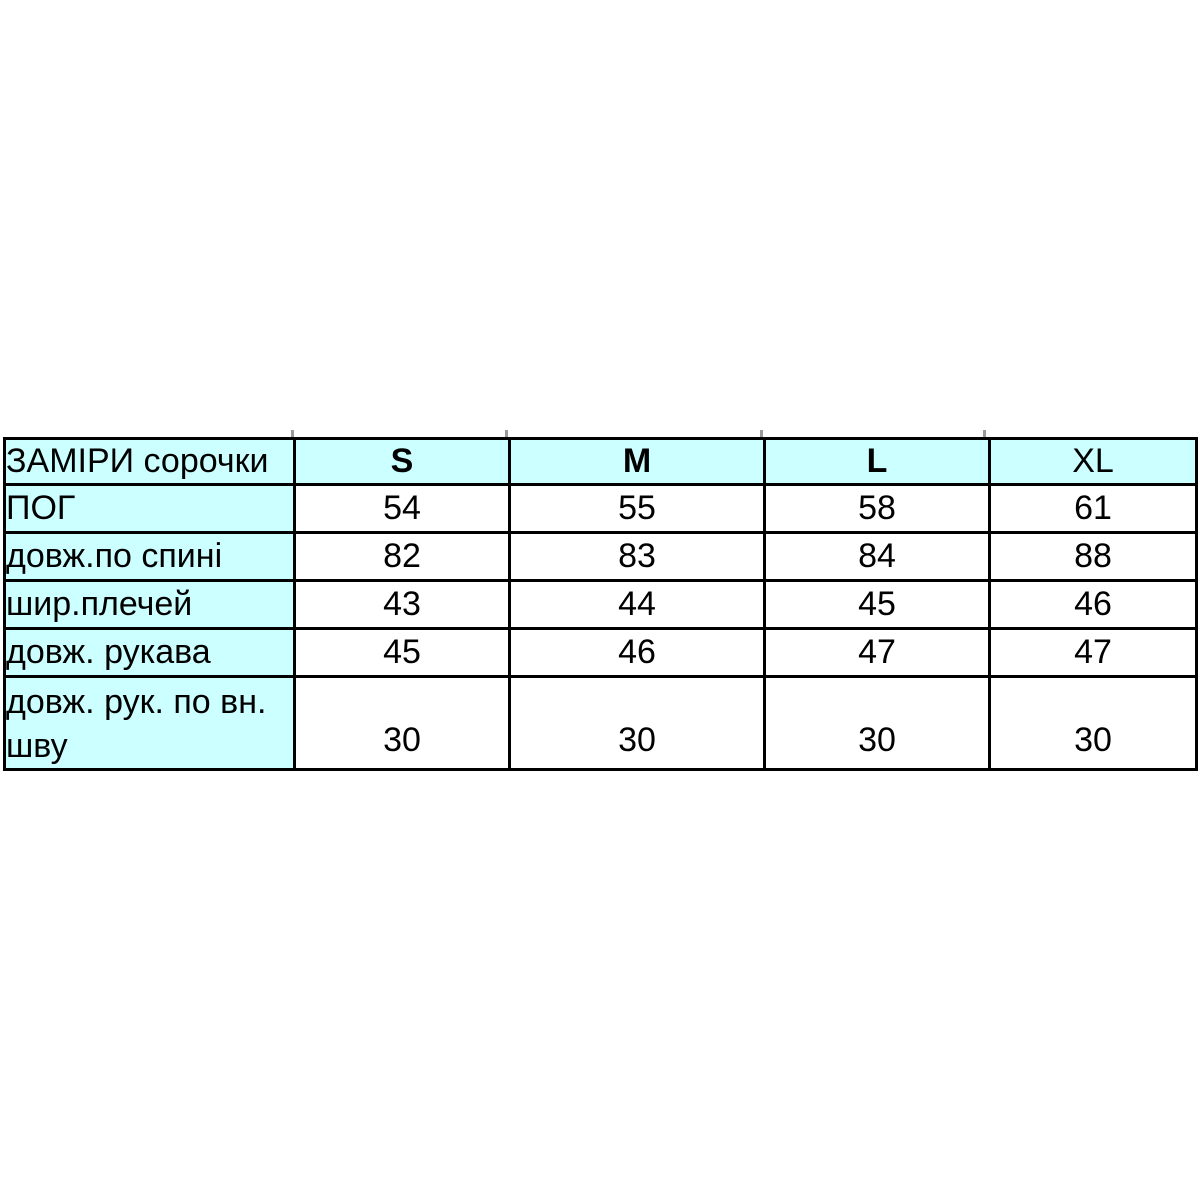  I want to click on value-cell: 88, so click(1093, 556).